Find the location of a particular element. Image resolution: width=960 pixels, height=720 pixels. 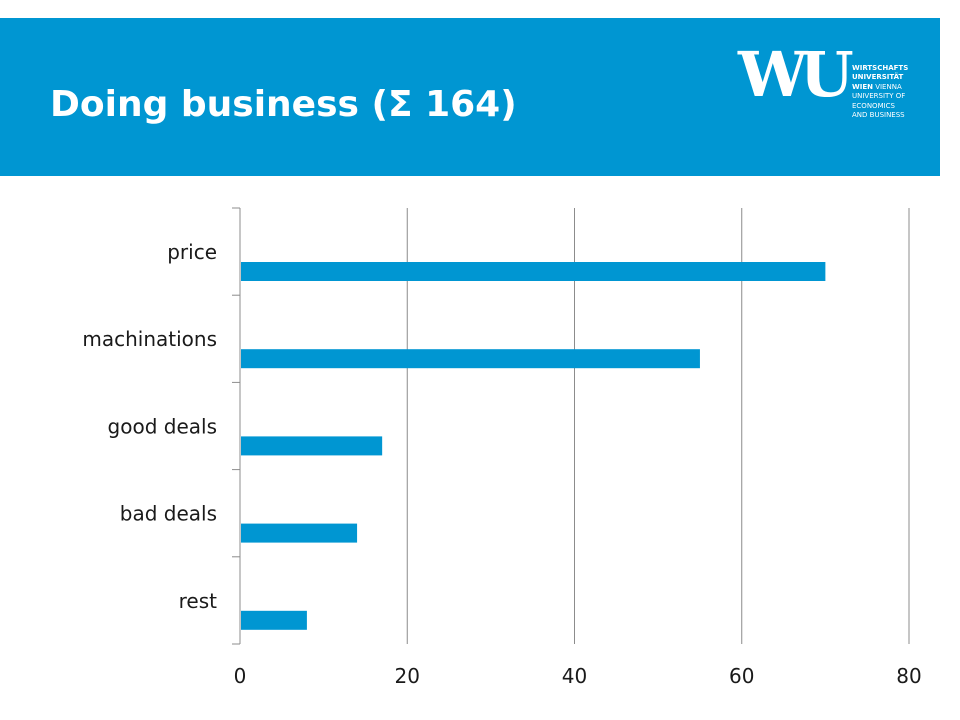

x-tick-label: 80 is located at coordinates (908, 676).